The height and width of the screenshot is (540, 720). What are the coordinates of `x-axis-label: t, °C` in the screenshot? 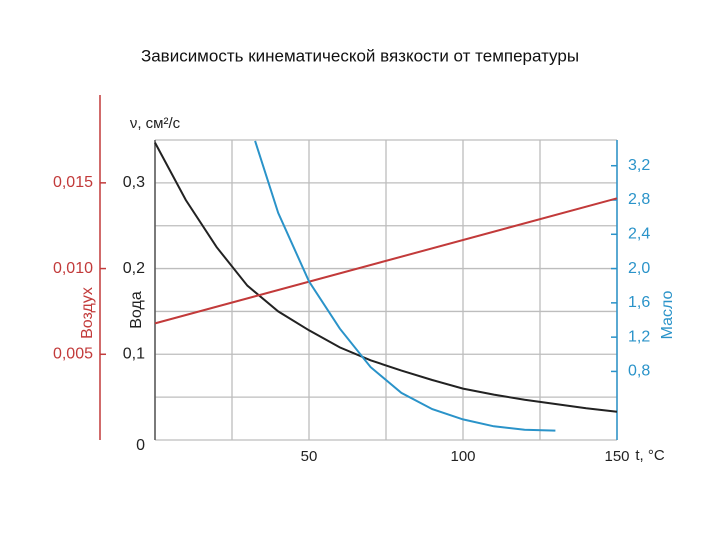 It's located at (650, 455).